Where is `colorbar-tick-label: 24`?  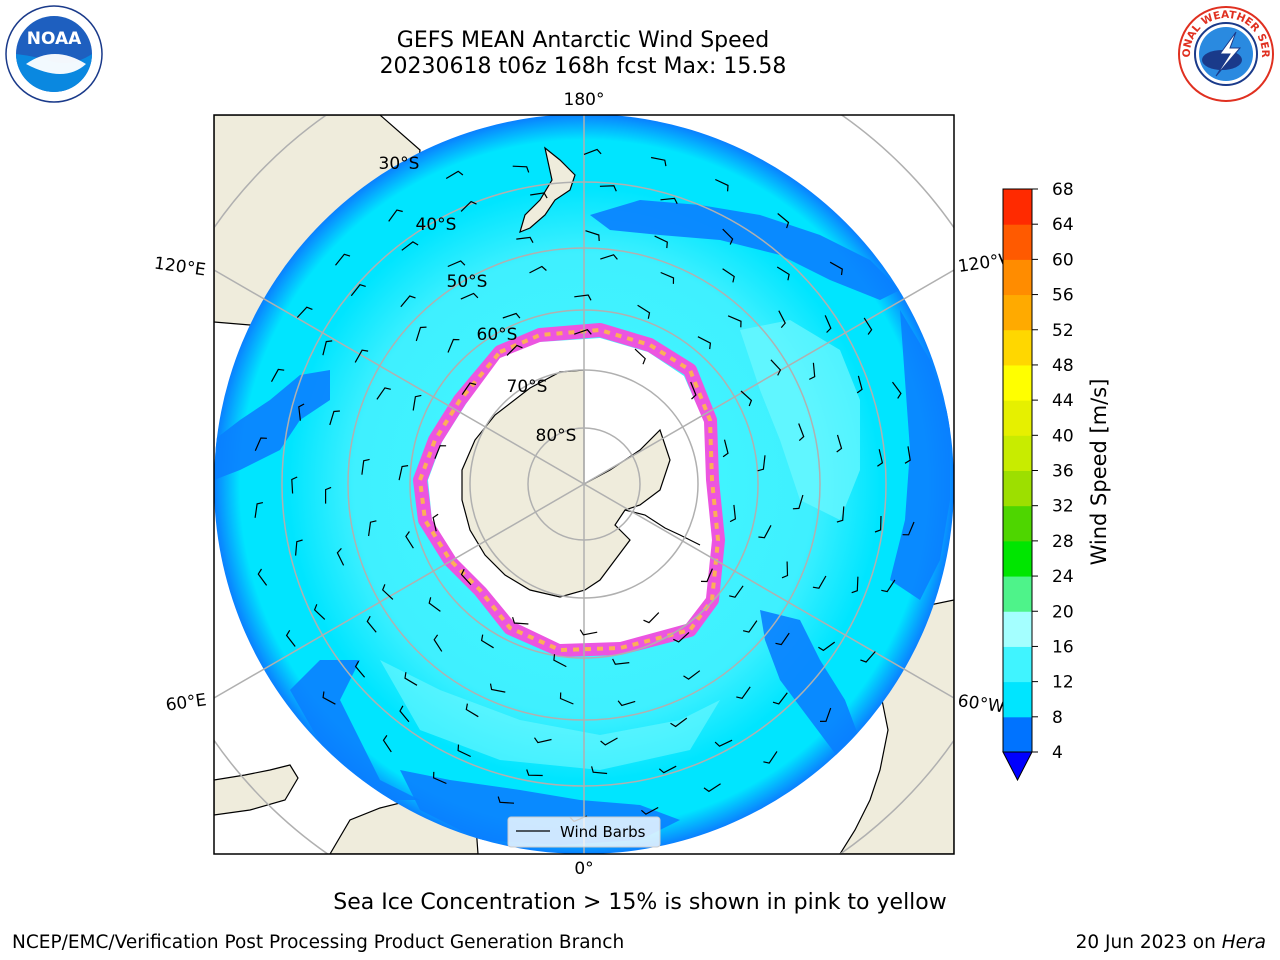 colorbar-tick-label: 24 is located at coordinates (1063, 577).